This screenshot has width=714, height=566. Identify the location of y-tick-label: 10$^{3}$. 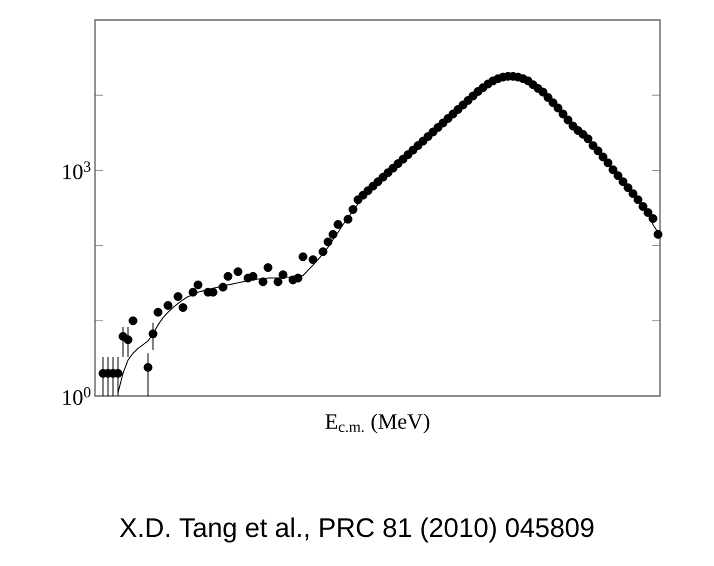
(76, 170).